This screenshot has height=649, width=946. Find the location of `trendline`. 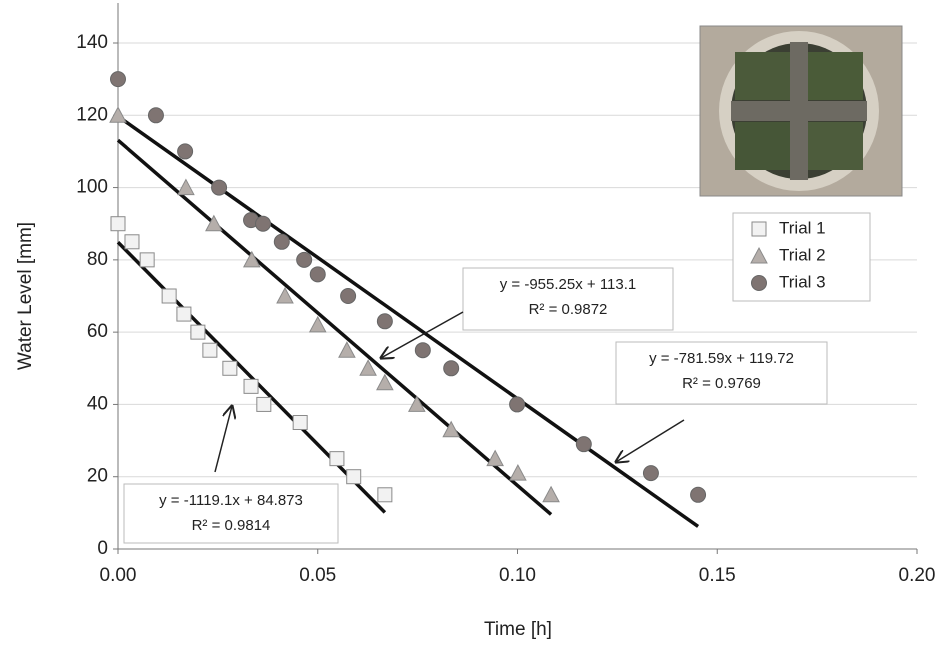

trendline is located at coordinates (251, 377).